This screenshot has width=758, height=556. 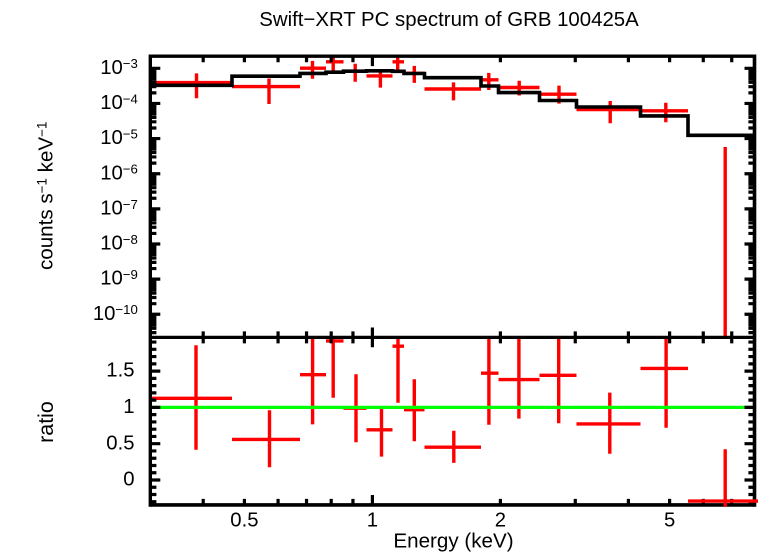 I want to click on svg-text: counts s−1 keV−1, so click(x=46, y=196).